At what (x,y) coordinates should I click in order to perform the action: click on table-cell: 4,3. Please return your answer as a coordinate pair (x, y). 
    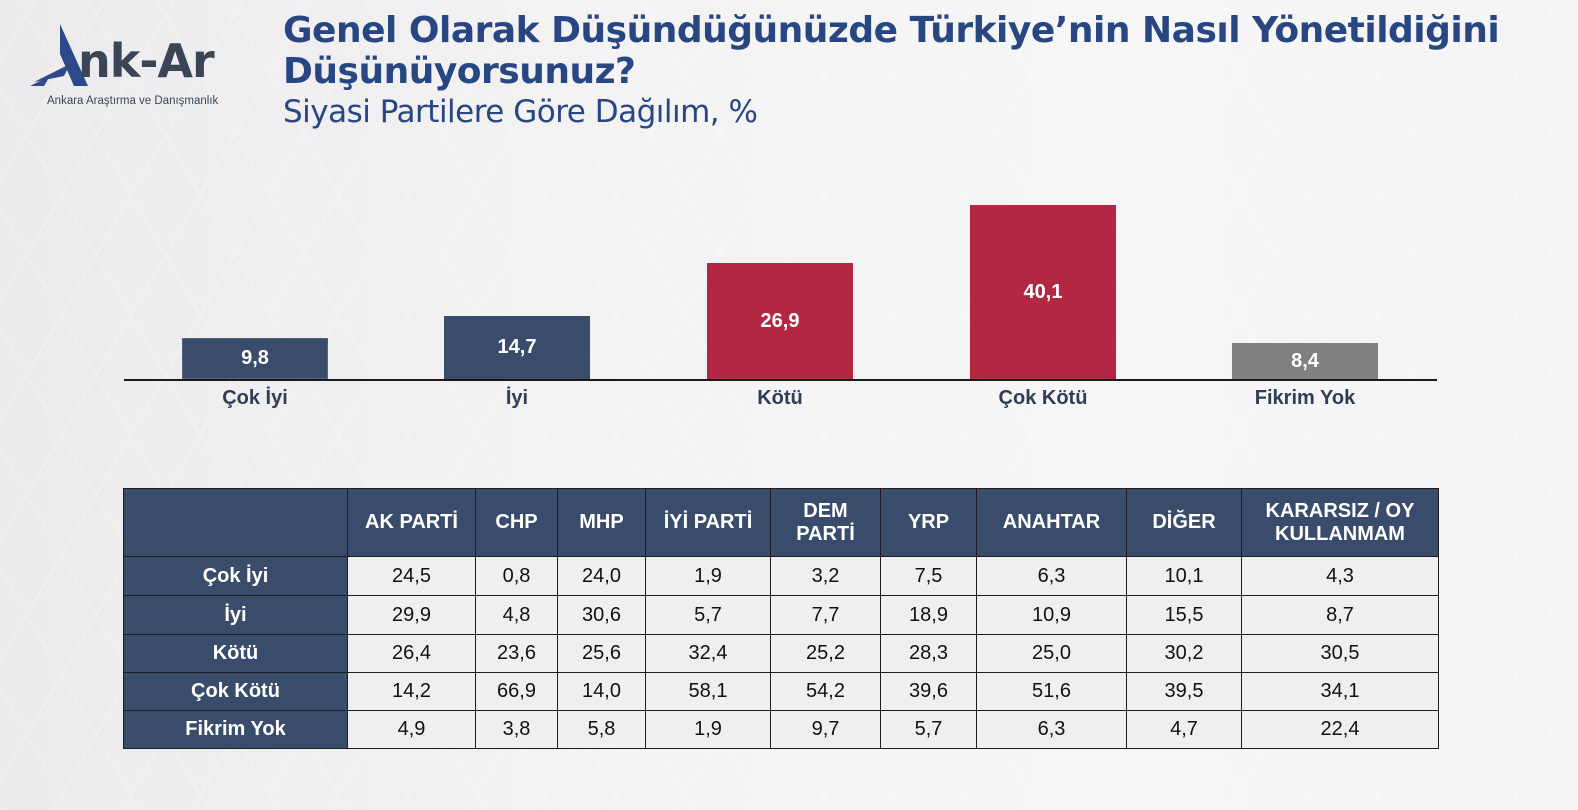
    Looking at the image, I should click on (1340, 576).